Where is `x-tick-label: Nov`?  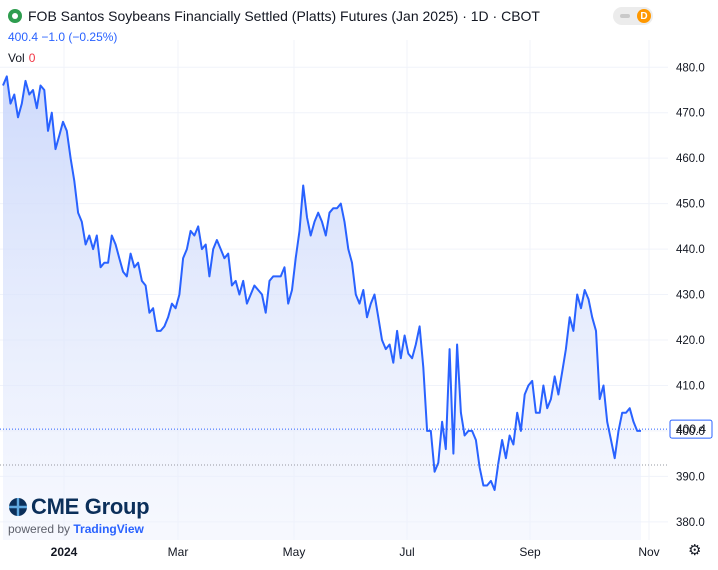 x-tick-label: Nov is located at coordinates (648, 552).